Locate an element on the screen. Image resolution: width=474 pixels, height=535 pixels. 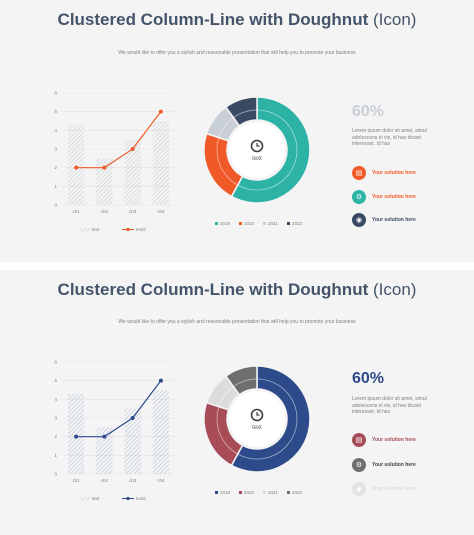
legend-label: 2022 is located at coordinates (297, 223).